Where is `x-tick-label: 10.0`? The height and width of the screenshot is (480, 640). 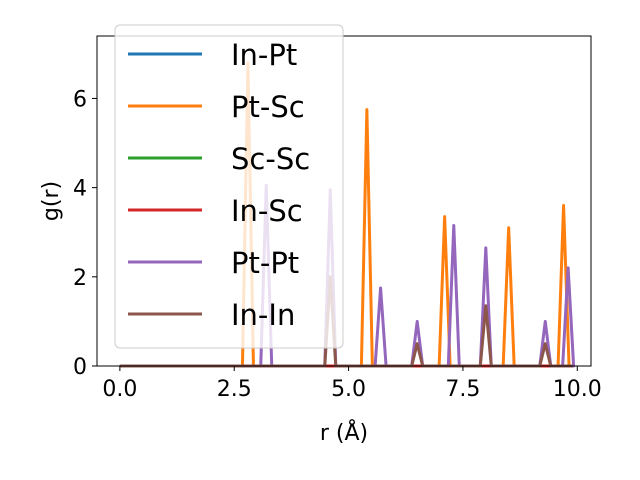
x-tick-label: 10.0 is located at coordinates (577, 389).